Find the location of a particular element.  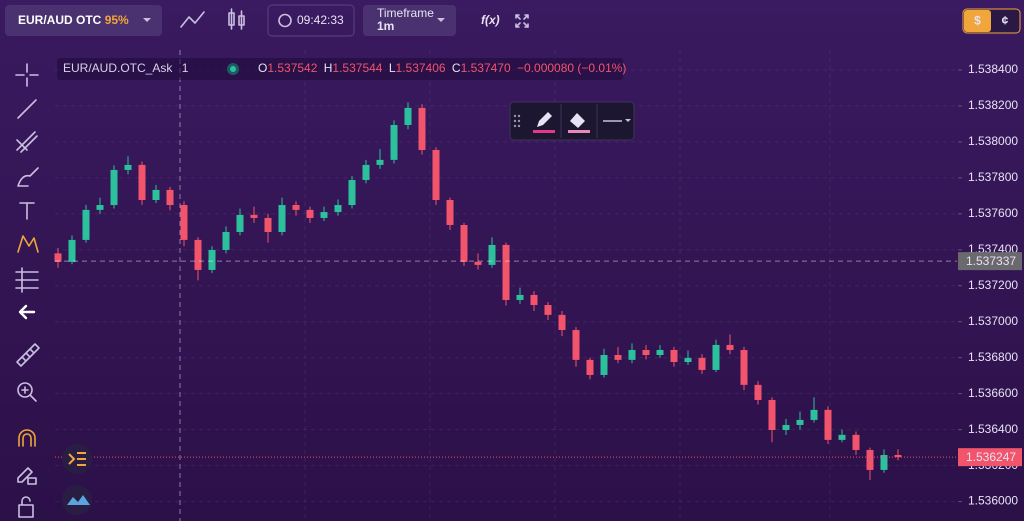

ruler-tool is located at coordinates (28, 355).